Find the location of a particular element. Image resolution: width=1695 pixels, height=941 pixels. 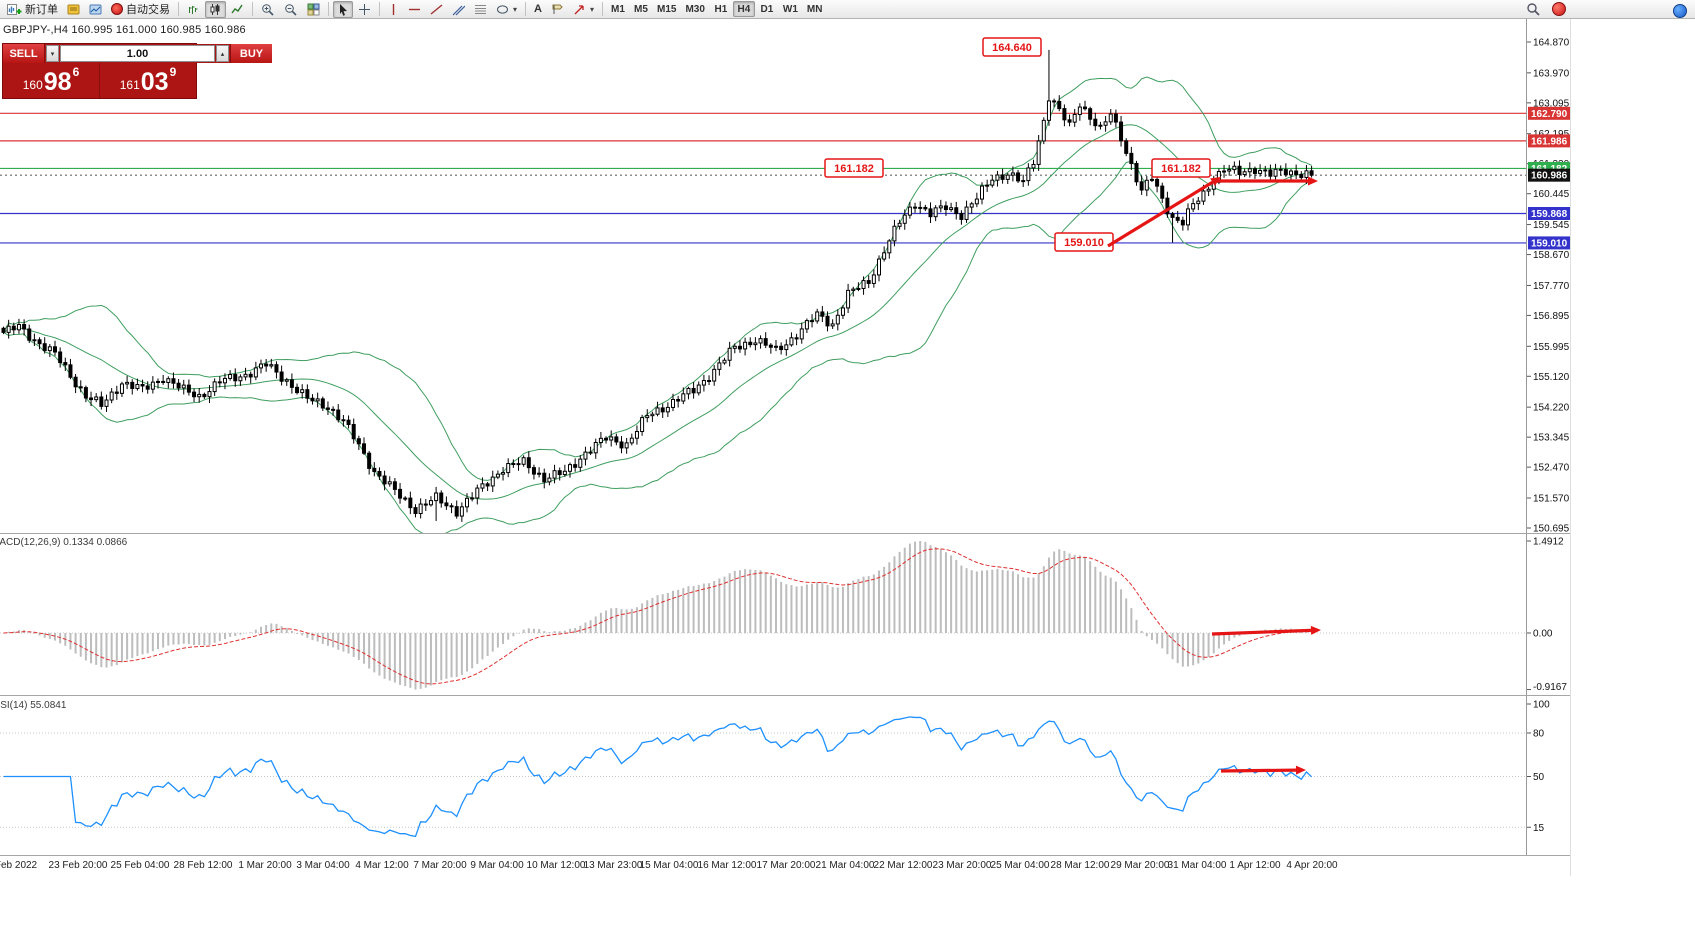

crosshair-button is located at coordinates (364, 9).